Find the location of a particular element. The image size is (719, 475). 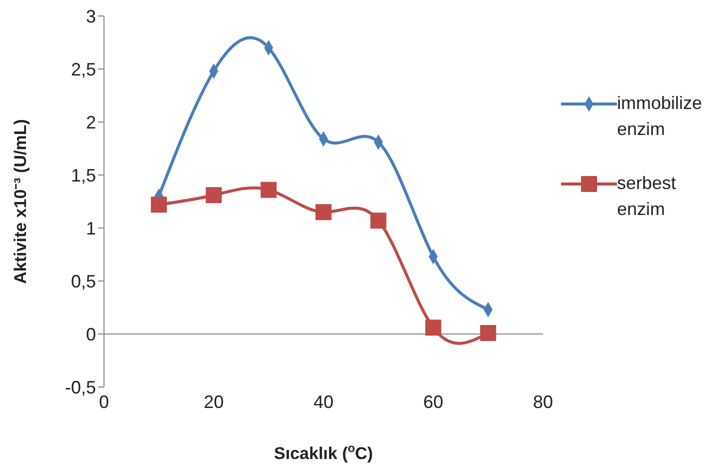

y-tick-label: 1 is located at coordinates (91, 228).